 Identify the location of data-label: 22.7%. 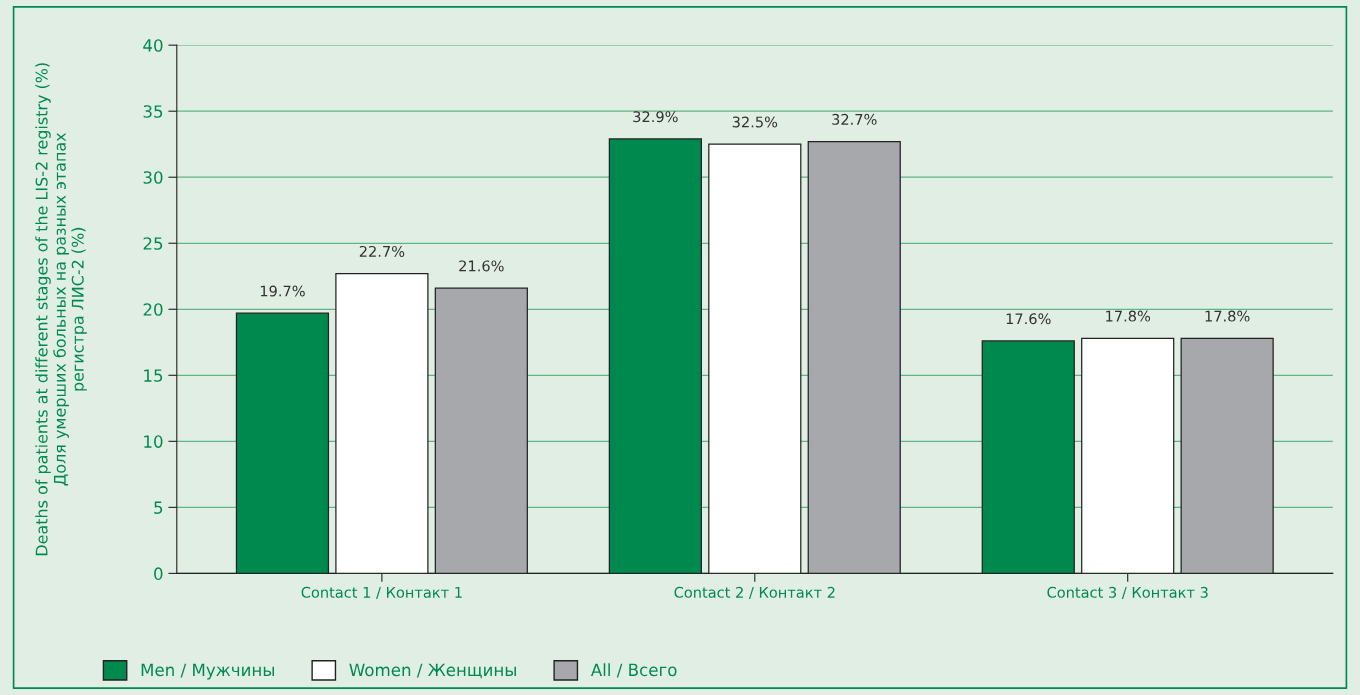
(382, 251).